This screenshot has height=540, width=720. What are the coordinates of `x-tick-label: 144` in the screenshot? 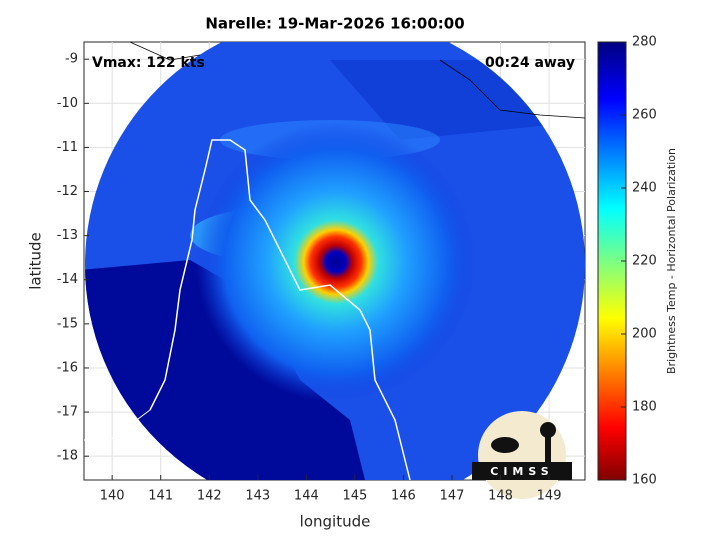 It's located at (306, 496).